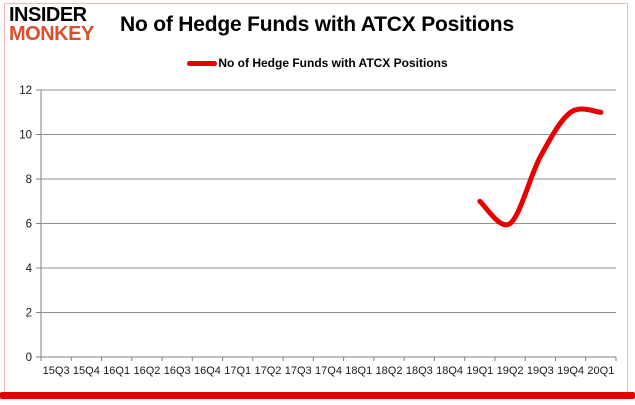  Describe the element at coordinates (29, 358) in the screenshot. I see `y-axis-label: 0` at that location.